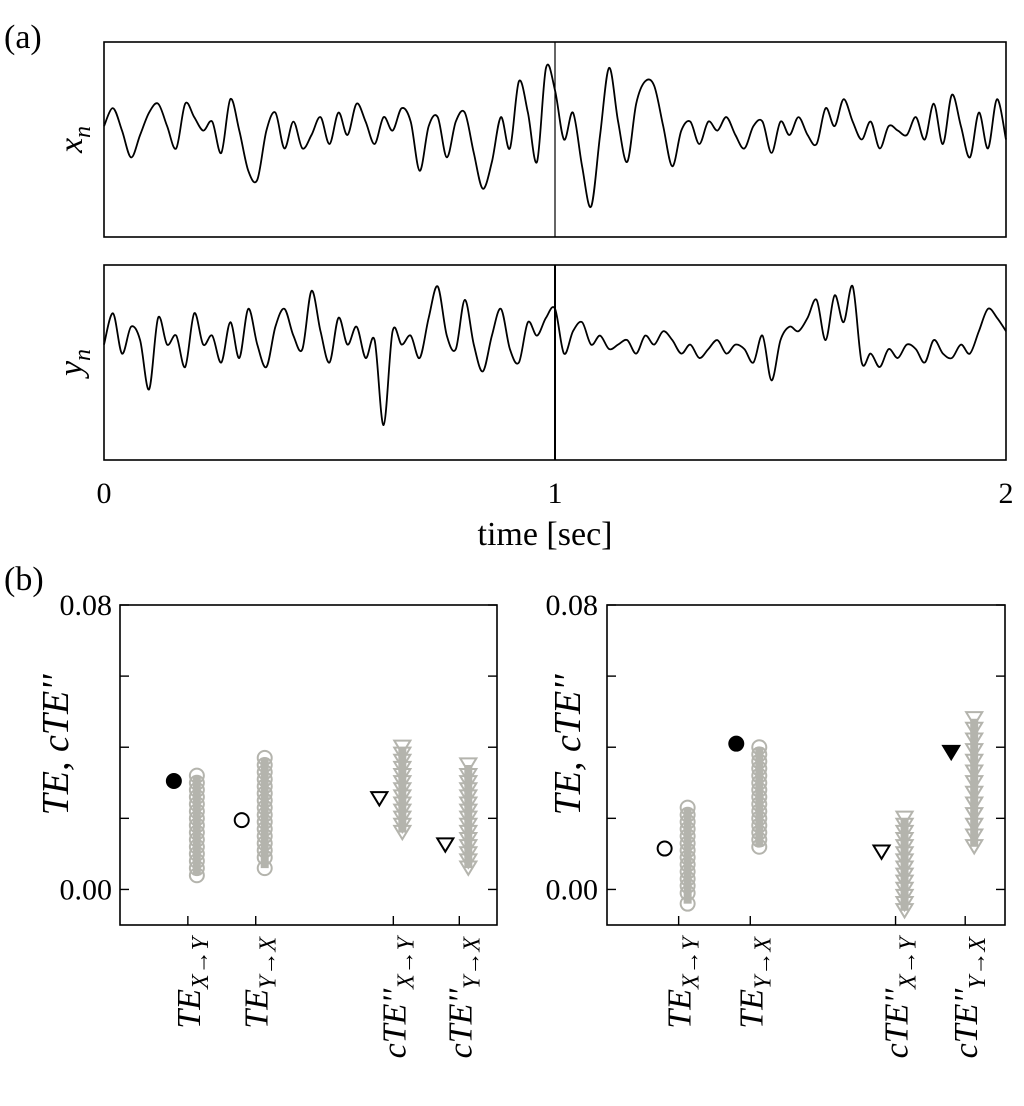  I want to click on x-tick-label: 2, so click(1006, 493).